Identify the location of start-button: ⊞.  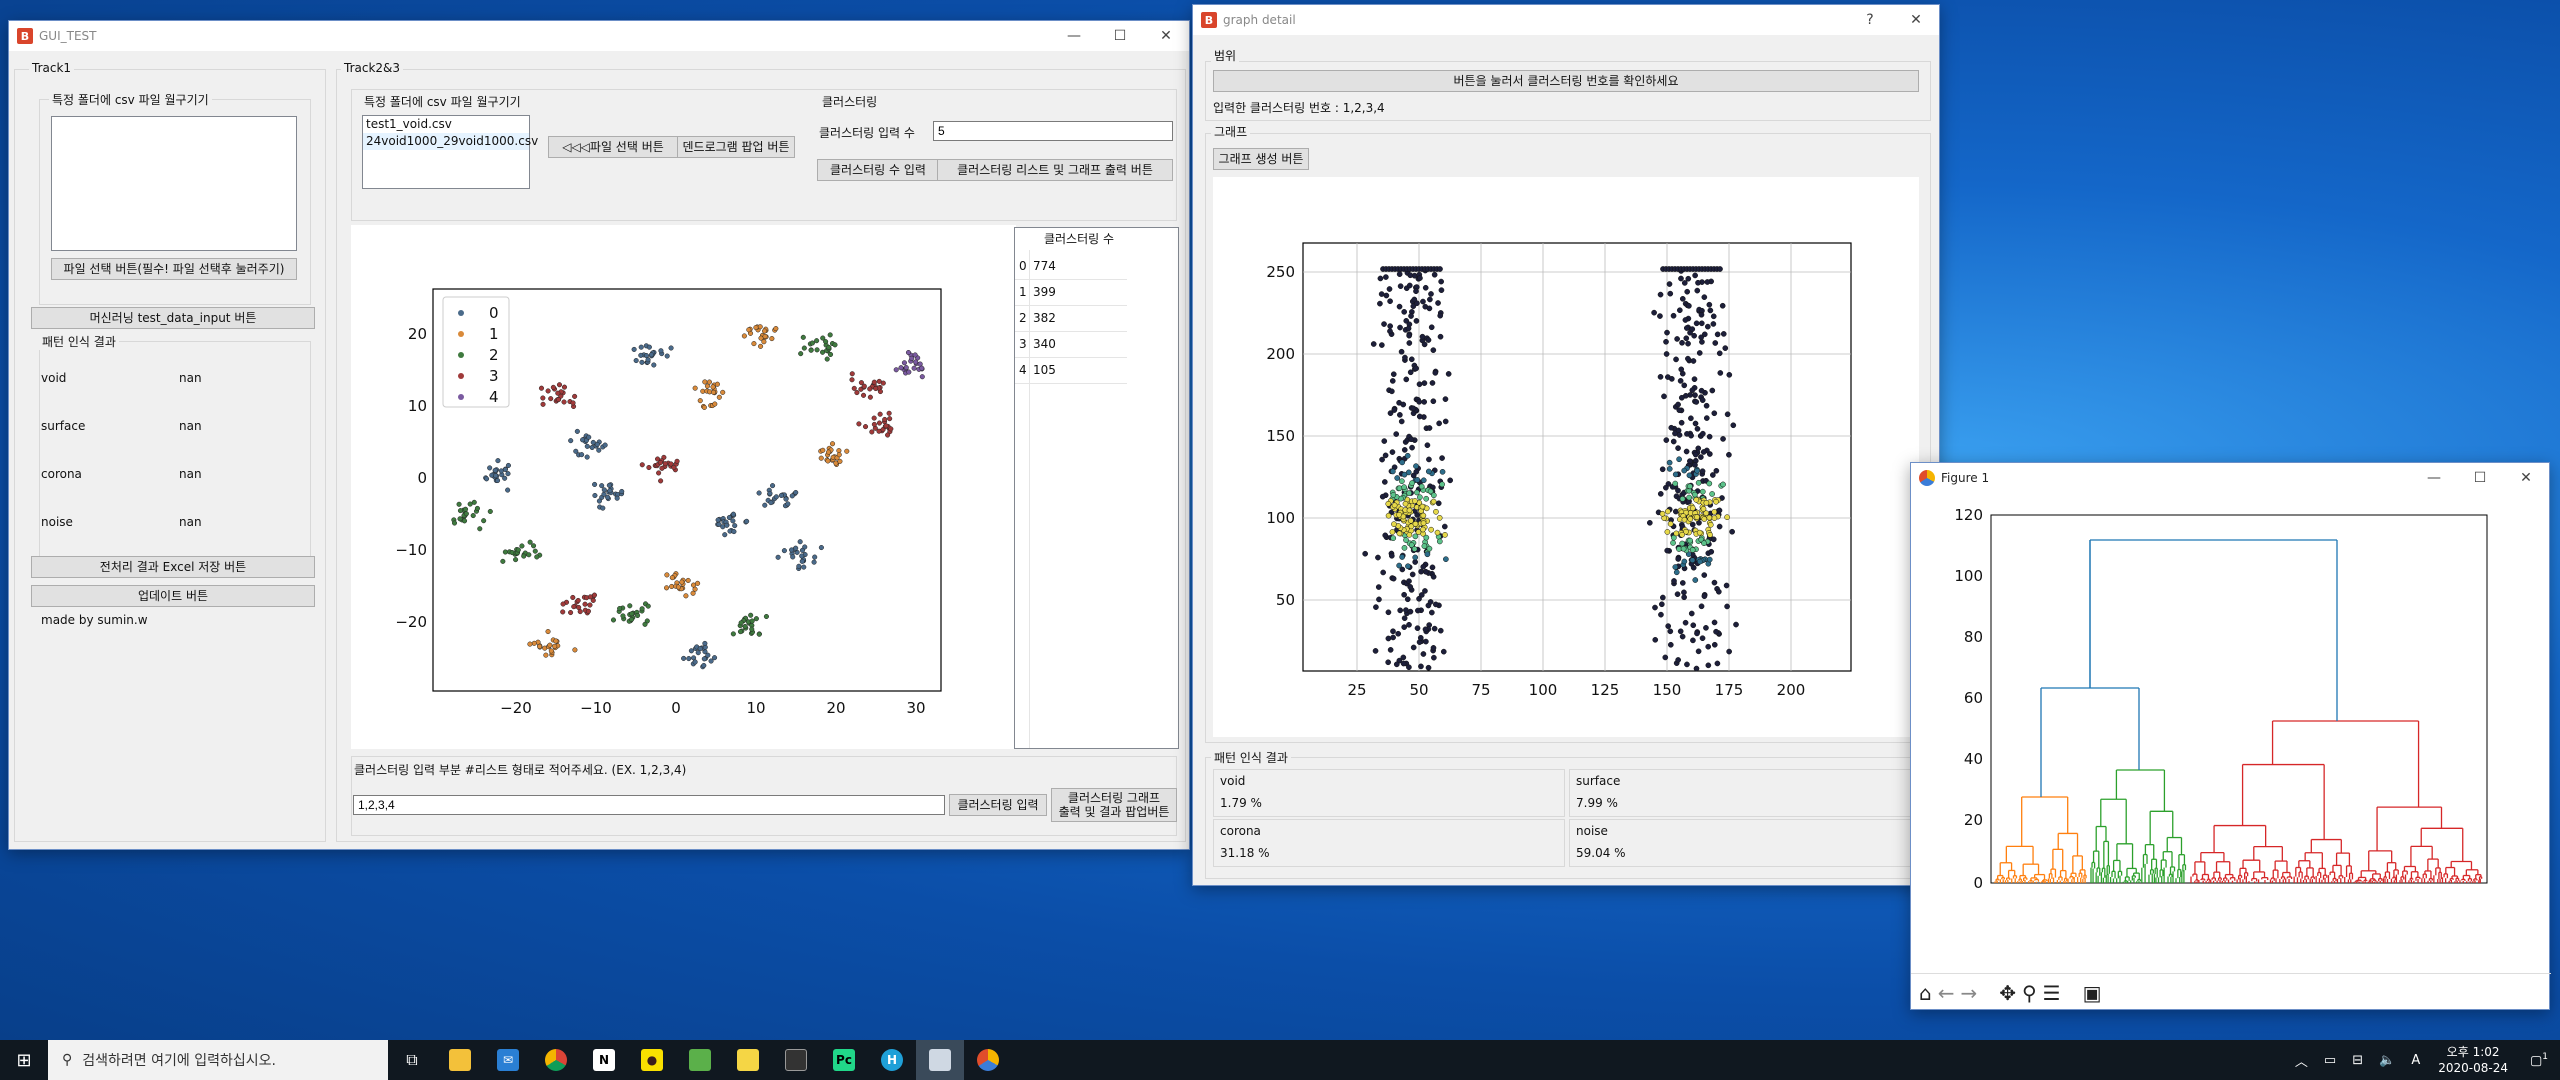
(24, 1060).